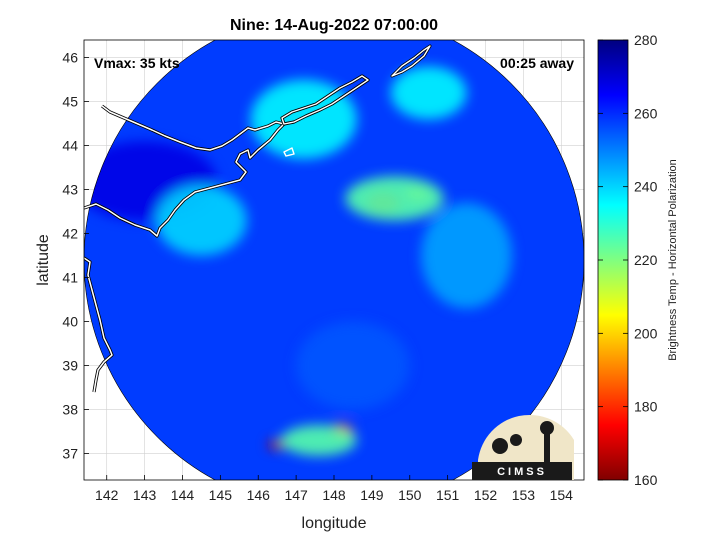 The width and height of the screenshot is (720, 540). What do you see at coordinates (547, 428) in the screenshot?
I see `water-tower-tank-icon` at bounding box center [547, 428].